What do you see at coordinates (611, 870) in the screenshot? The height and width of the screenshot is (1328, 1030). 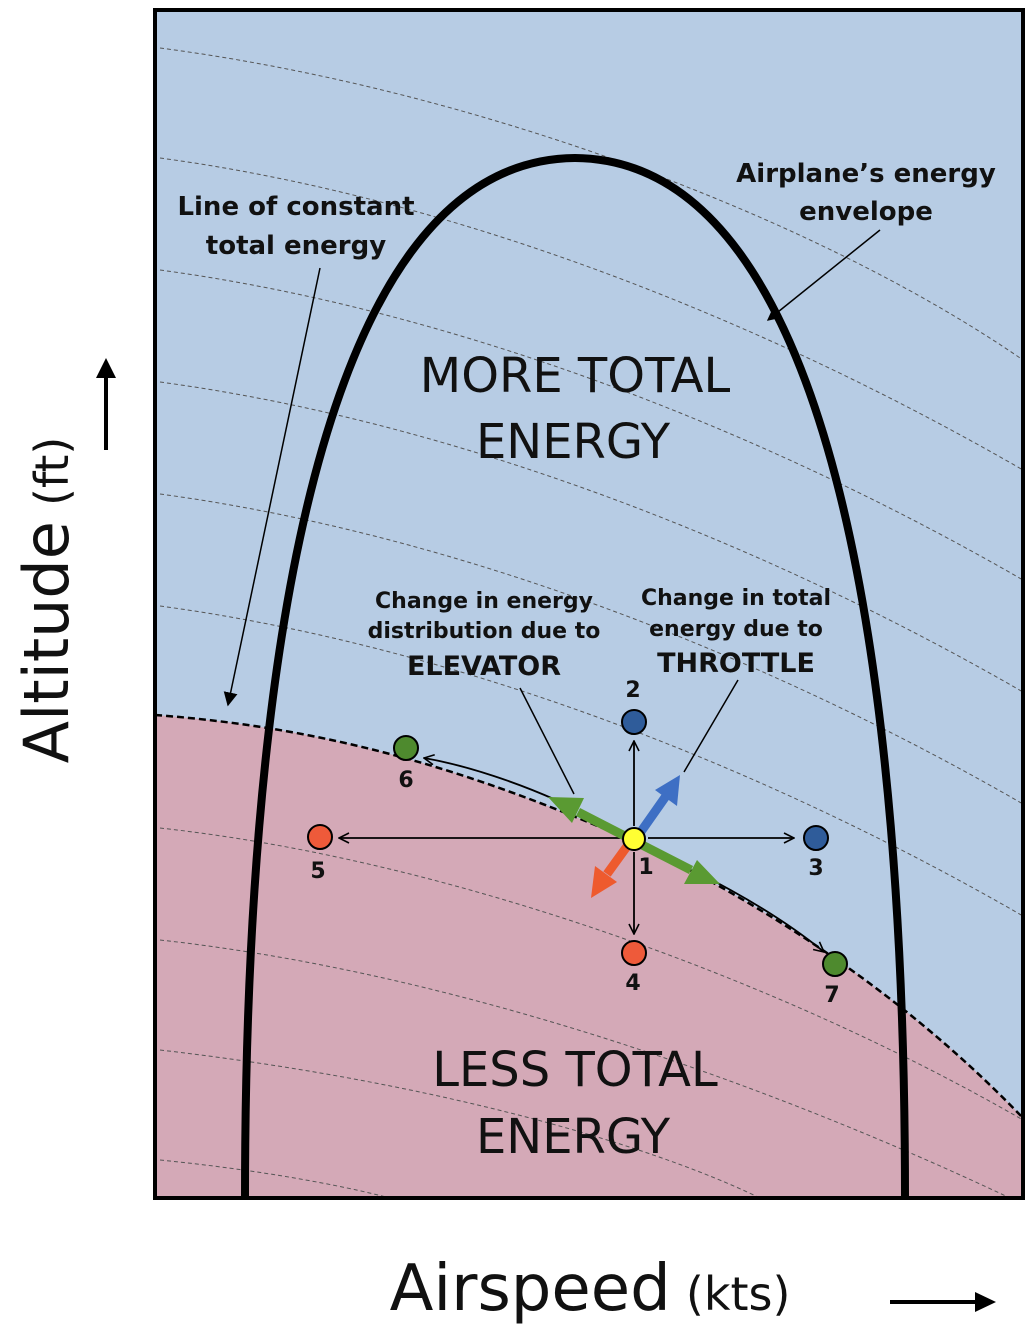 I see `decrease-arrow` at bounding box center [611, 870].